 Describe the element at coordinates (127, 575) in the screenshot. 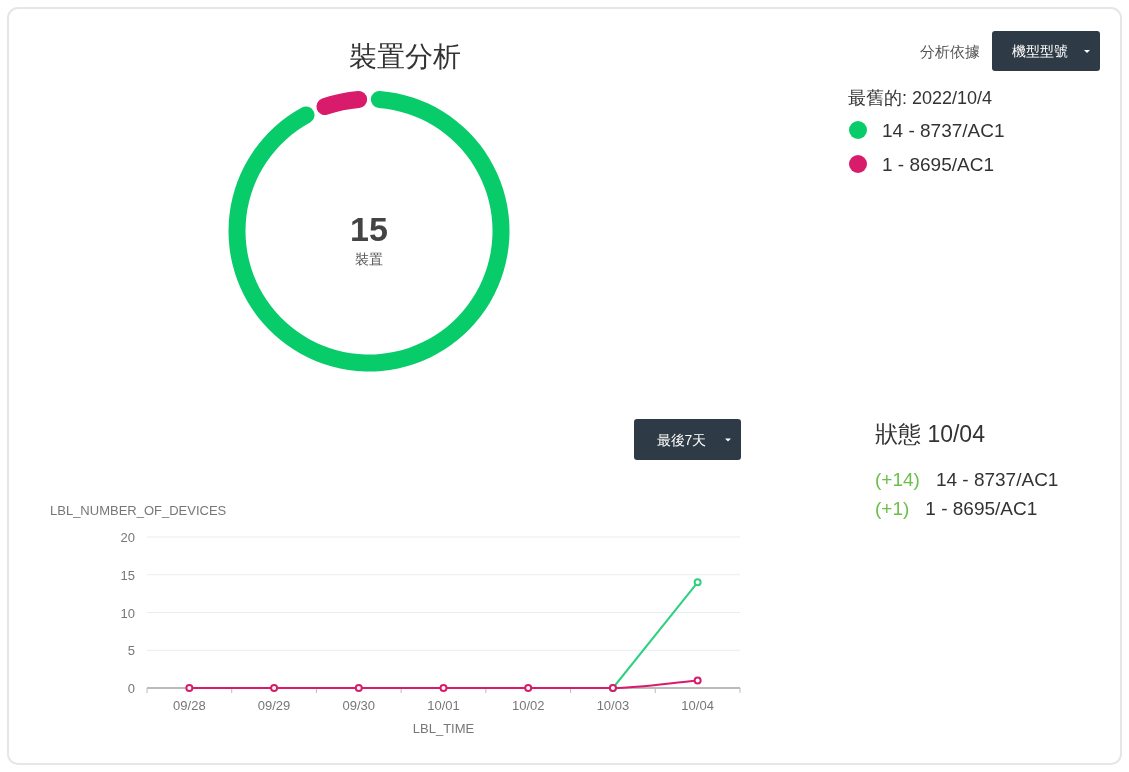

I see `y-tick-label: 15` at that location.